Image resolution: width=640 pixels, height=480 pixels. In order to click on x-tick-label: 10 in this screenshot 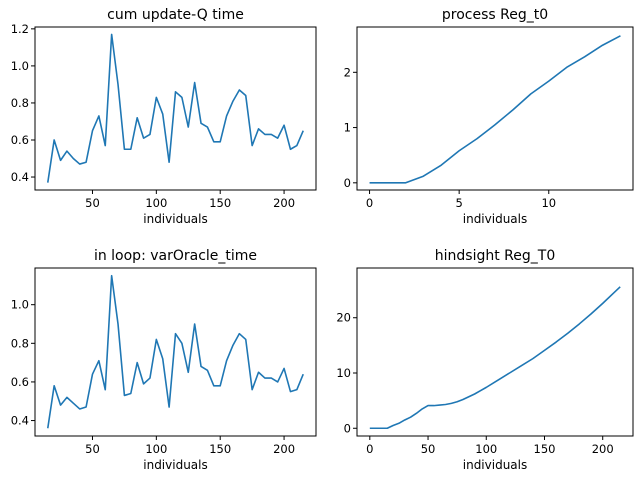, I will do `click(548, 203)`.